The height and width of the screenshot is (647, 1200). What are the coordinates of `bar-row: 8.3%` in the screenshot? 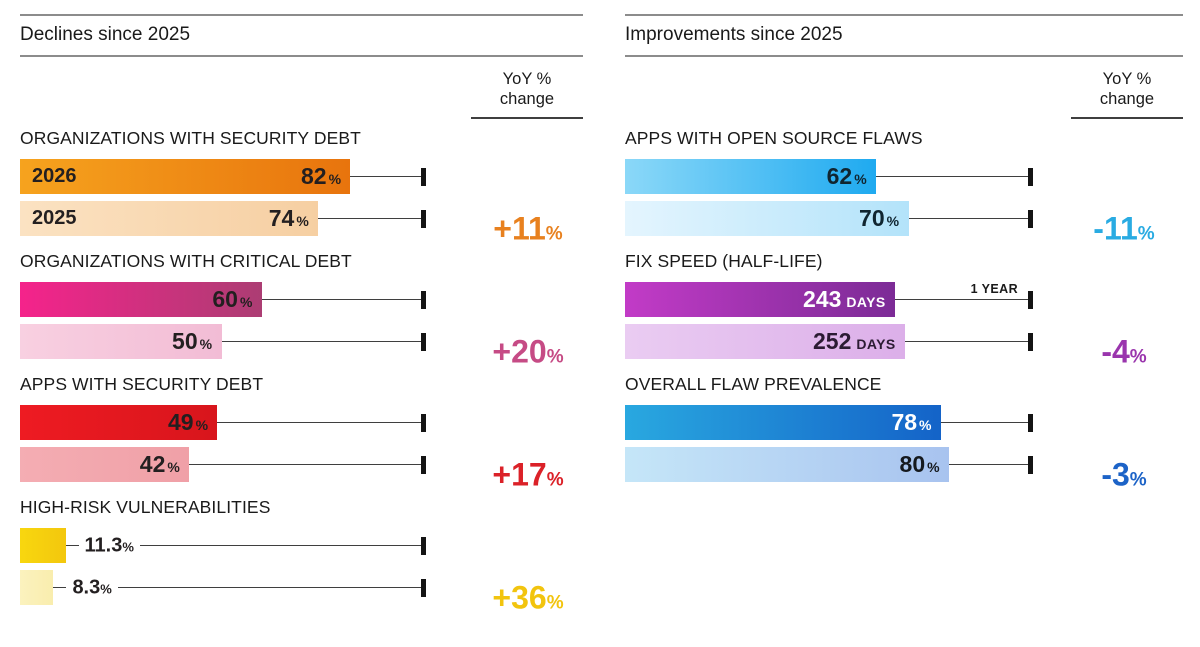 It's located at (301, 587).